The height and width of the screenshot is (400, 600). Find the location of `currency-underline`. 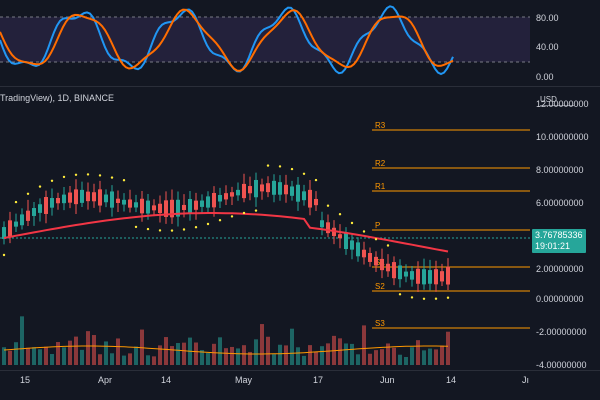

currency-underline is located at coordinates (557, 105).